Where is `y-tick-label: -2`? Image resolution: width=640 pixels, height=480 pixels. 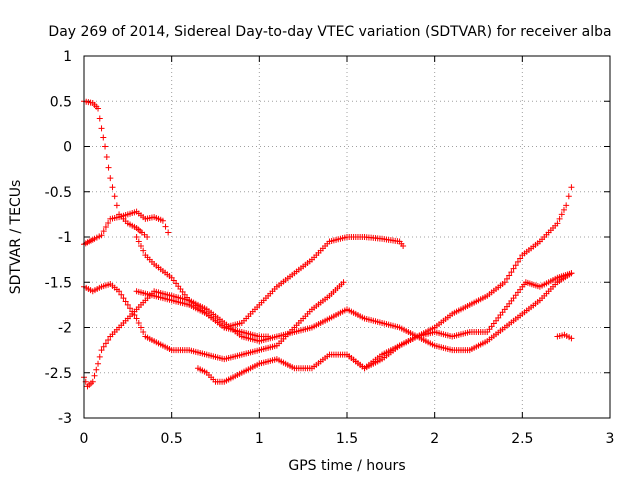 y-tick-label: -2 is located at coordinates (65, 329).